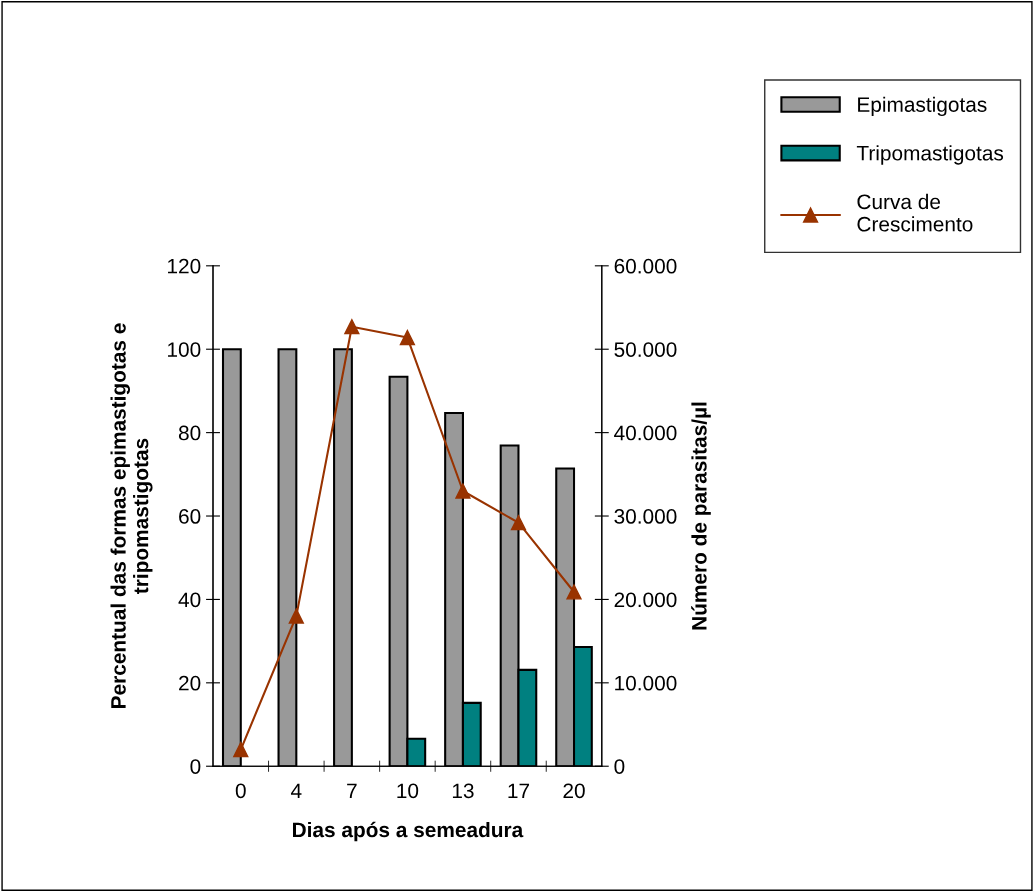  I want to click on legend-label: Curva de Crescimento, so click(915, 212).